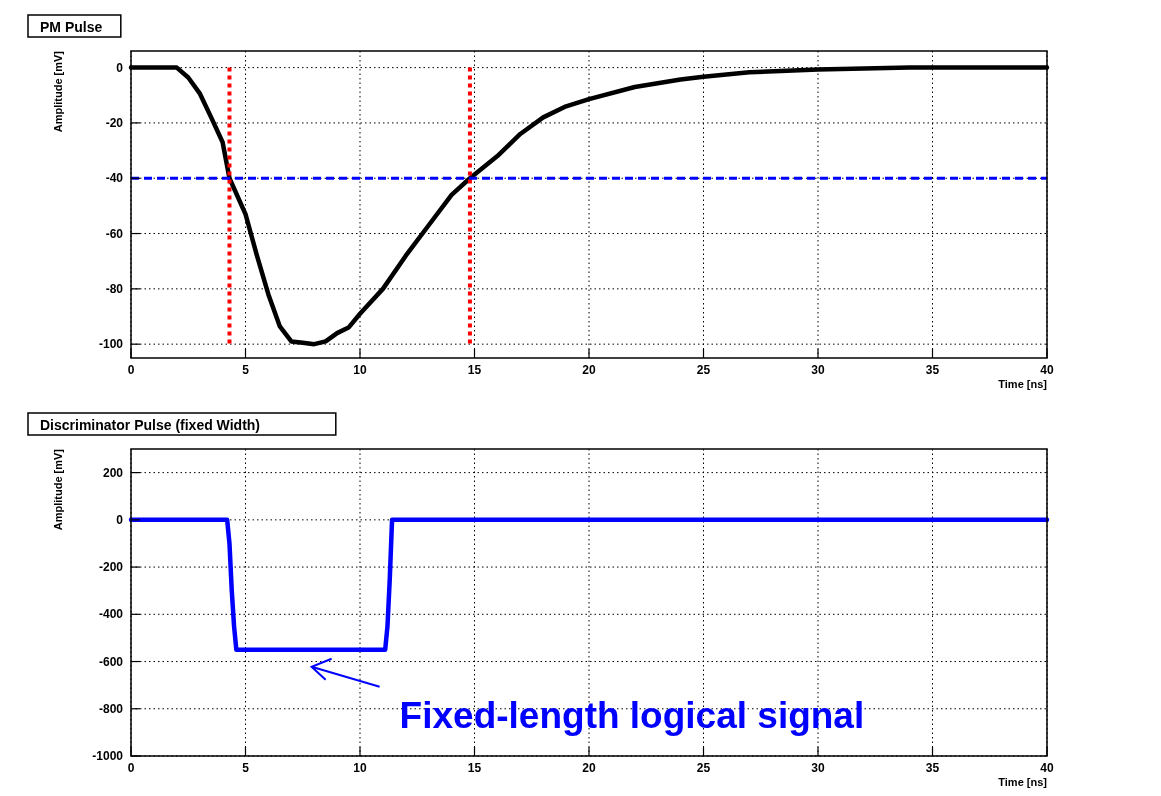 This screenshot has height=796, width=1161. What do you see at coordinates (111, 567) in the screenshot?
I see `y-tick-label: -200` at bounding box center [111, 567].